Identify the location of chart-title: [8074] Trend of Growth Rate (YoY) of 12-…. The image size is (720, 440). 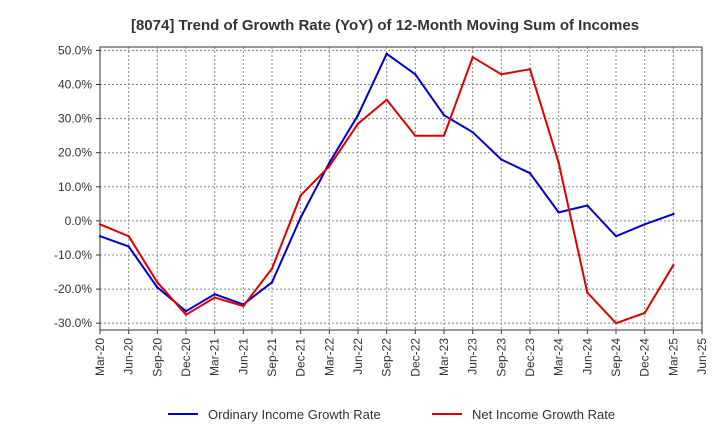
(385, 25).